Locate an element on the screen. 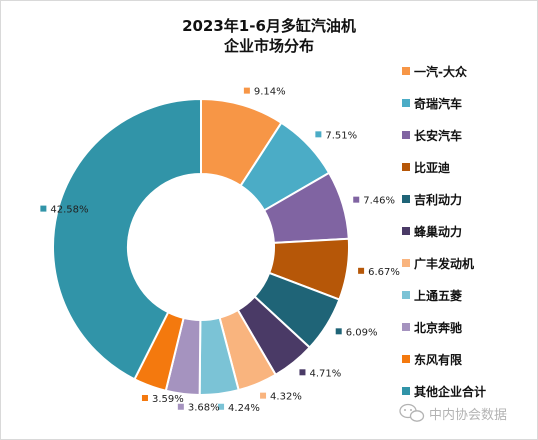 The image size is (538, 440). data-label-7: 4.24% is located at coordinates (239, 408).